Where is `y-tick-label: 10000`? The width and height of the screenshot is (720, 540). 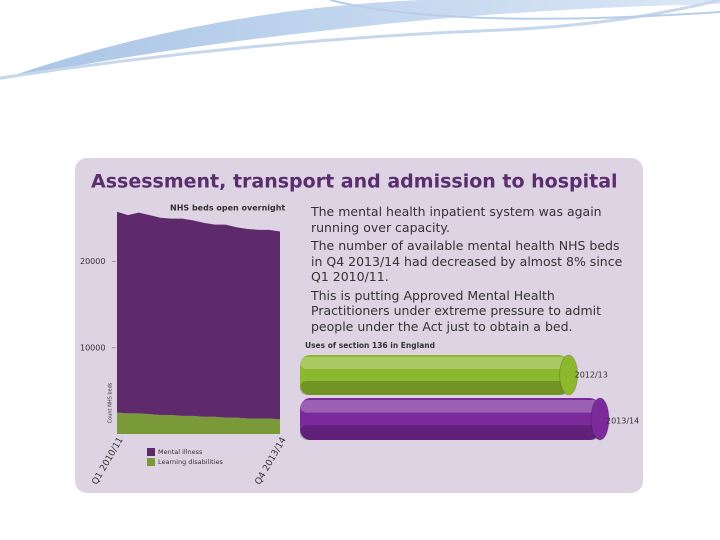 y-tick-label: 10000 is located at coordinates (92, 347).